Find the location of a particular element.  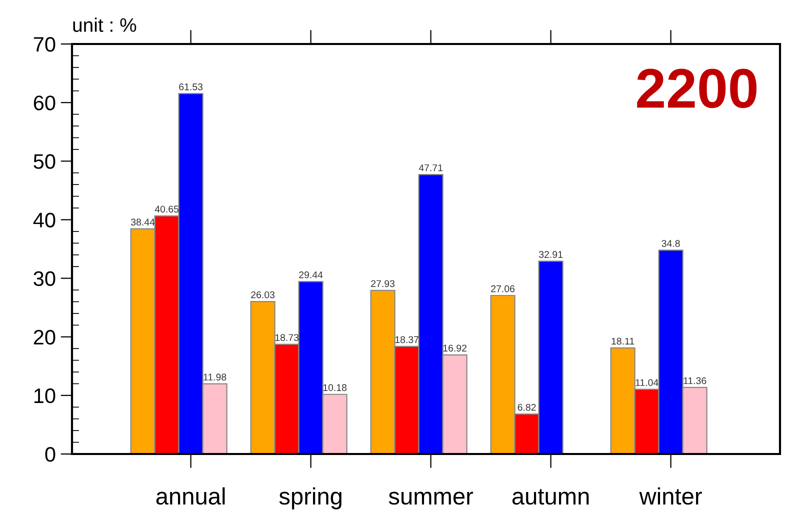

y-tick-label: 60 is located at coordinates (45, 103).